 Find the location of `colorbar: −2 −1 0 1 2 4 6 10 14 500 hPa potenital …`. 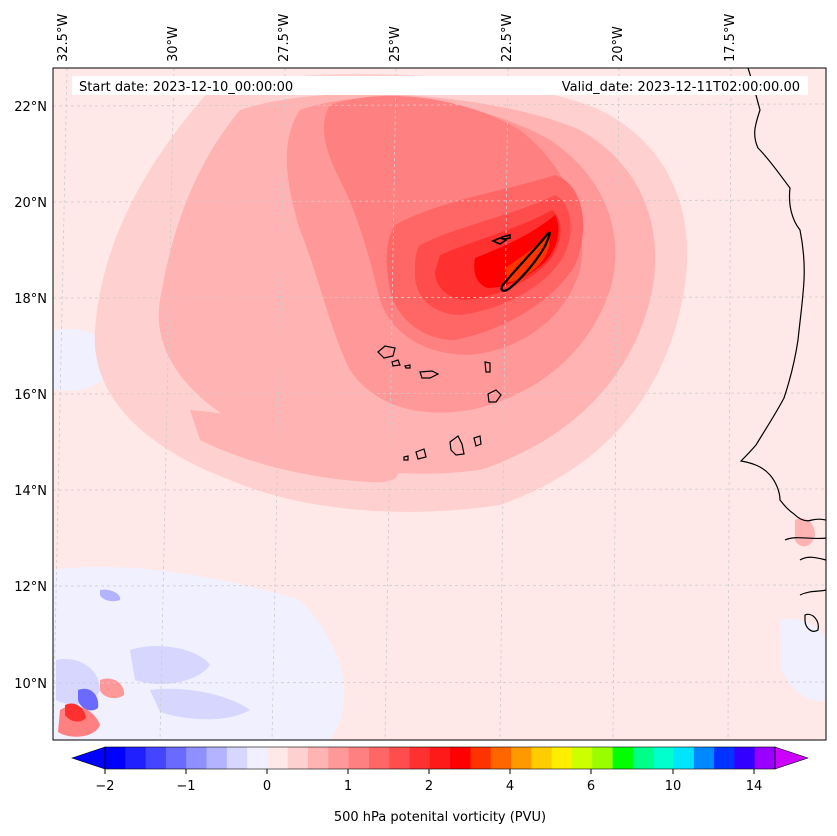

colorbar: −2 −1 0 1 2 4 6 10 14 500 hPa potenital … is located at coordinates (440, 785).